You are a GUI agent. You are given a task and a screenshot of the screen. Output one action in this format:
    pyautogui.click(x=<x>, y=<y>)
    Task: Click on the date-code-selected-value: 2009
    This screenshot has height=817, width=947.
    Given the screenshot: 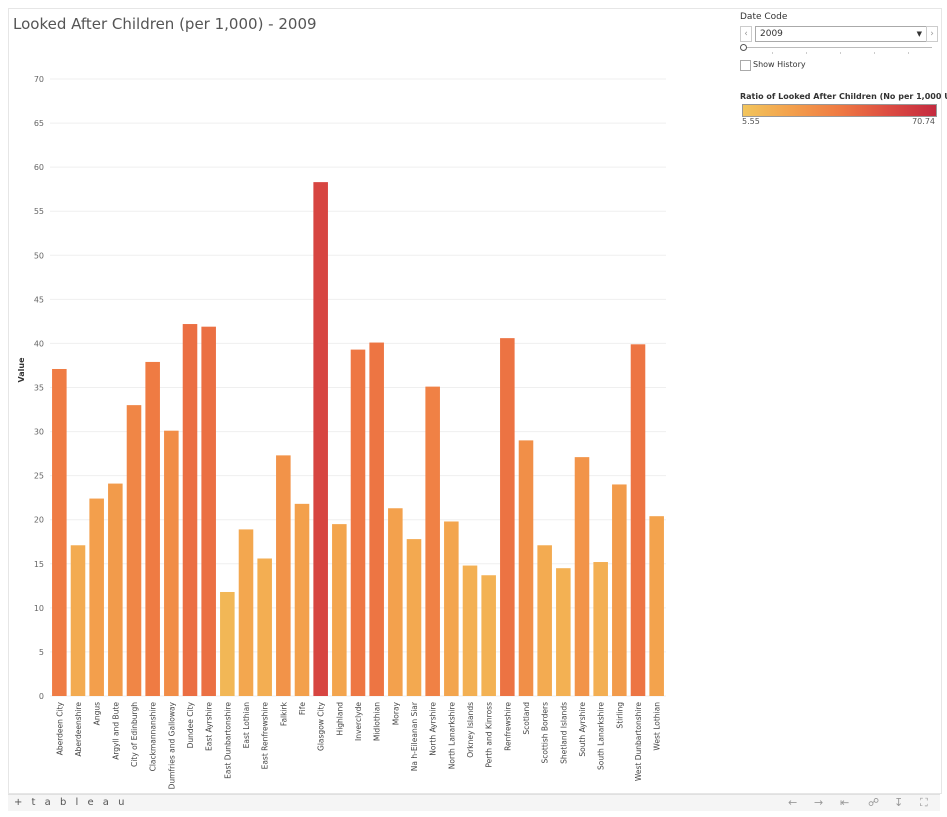 What is the action you would take?
    pyautogui.click(x=771, y=34)
    